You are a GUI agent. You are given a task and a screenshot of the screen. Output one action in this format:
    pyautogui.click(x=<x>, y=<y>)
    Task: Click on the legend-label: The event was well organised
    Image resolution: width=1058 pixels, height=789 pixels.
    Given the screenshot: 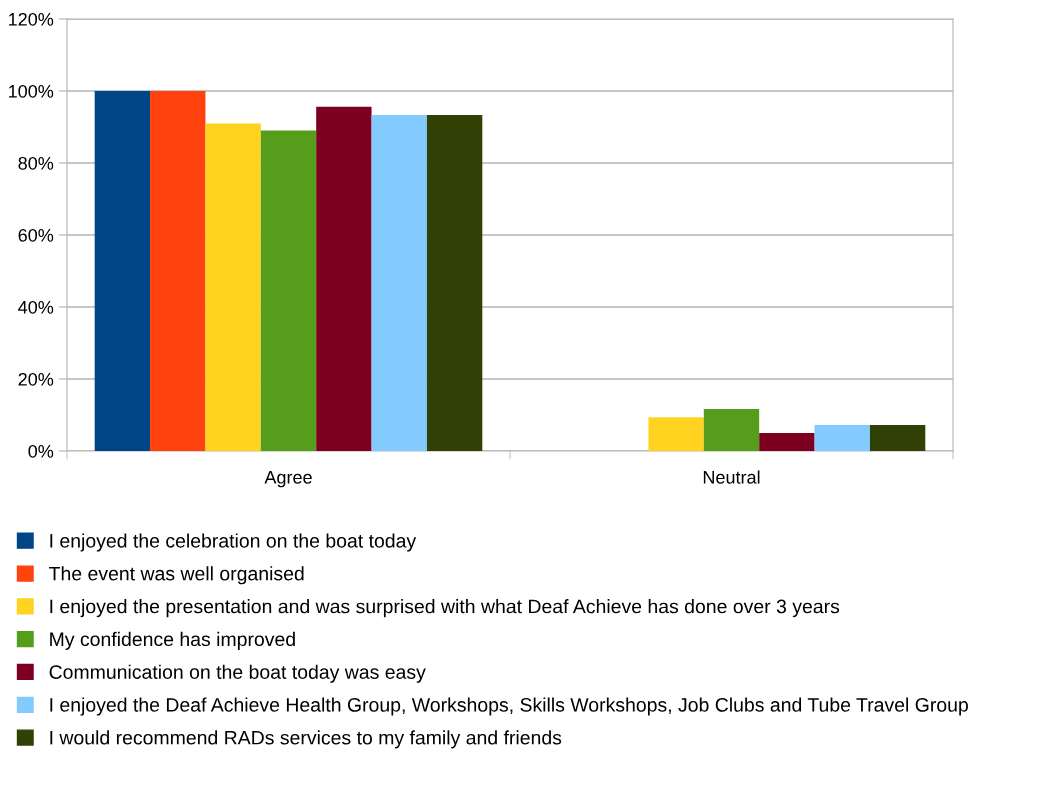 What is the action you would take?
    pyautogui.click(x=176, y=575)
    